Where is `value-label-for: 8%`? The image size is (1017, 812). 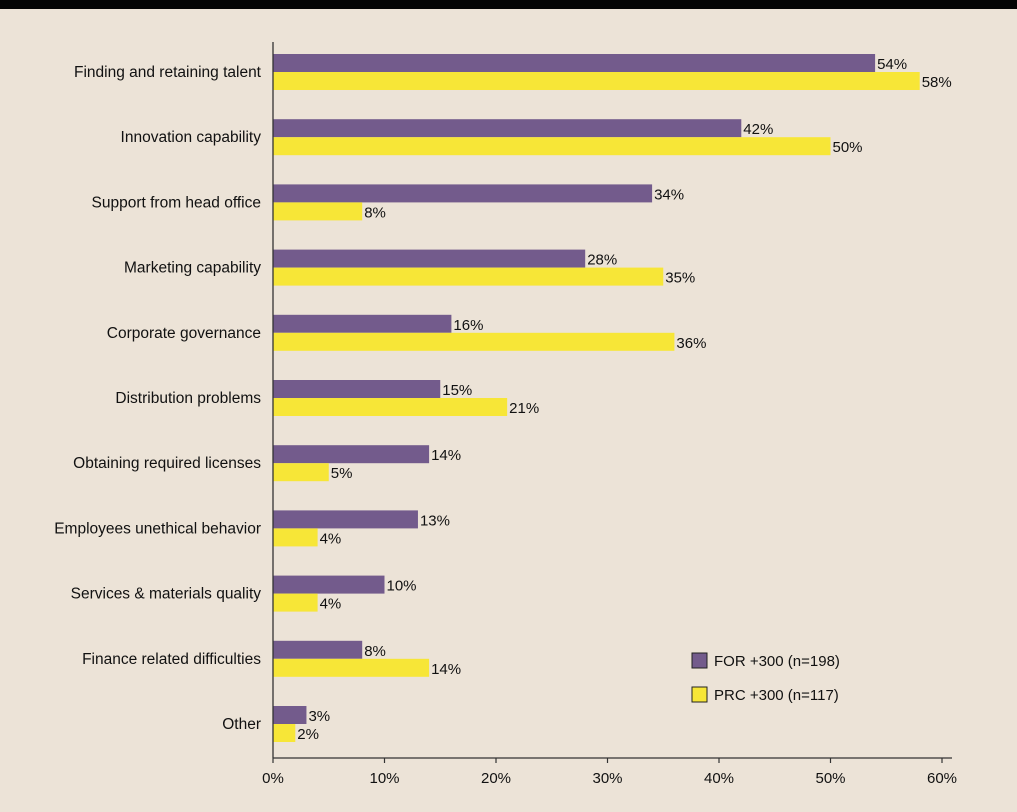
value-label-for: 8% is located at coordinates (375, 651).